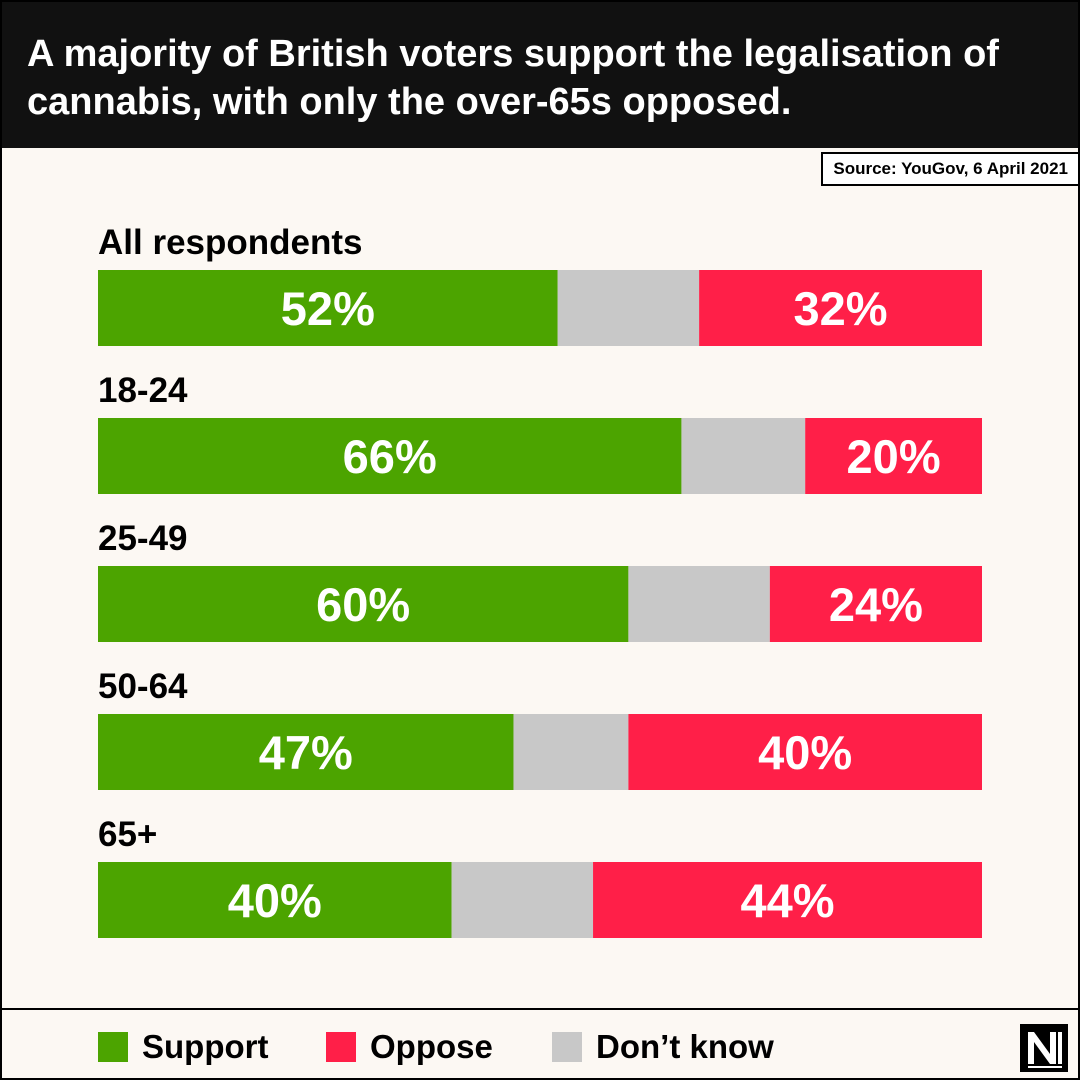 This screenshot has height=1080, width=1080. I want to click on group-label-all-respondents: All respondents, so click(230, 242).